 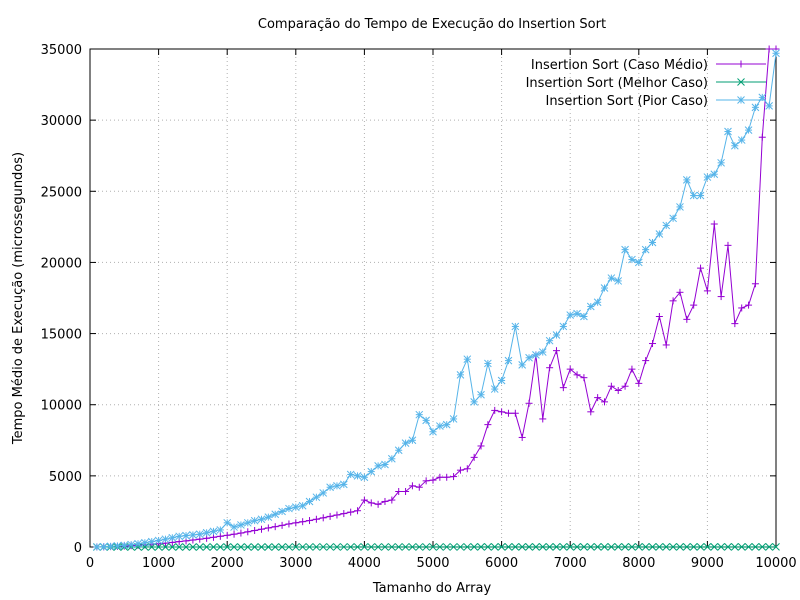 What do you see at coordinates (61, 406) in the screenshot?
I see `y-tick-label: 10000` at bounding box center [61, 406].